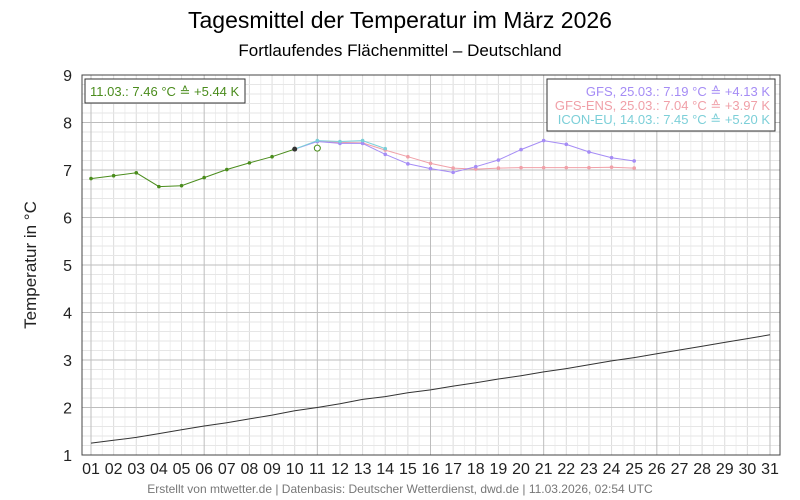 The height and width of the screenshot is (500, 800). What do you see at coordinates (204, 469) in the screenshot?
I see `x-tick-label: 06` at bounding box center [204, 469].